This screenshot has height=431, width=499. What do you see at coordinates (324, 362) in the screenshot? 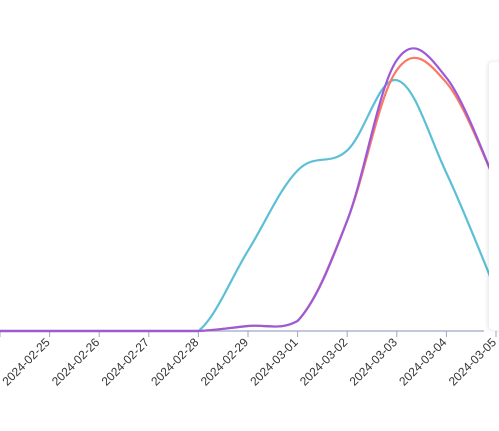
I see `x-tick-label: 2024-03-02` at bounding box center [324, 362].